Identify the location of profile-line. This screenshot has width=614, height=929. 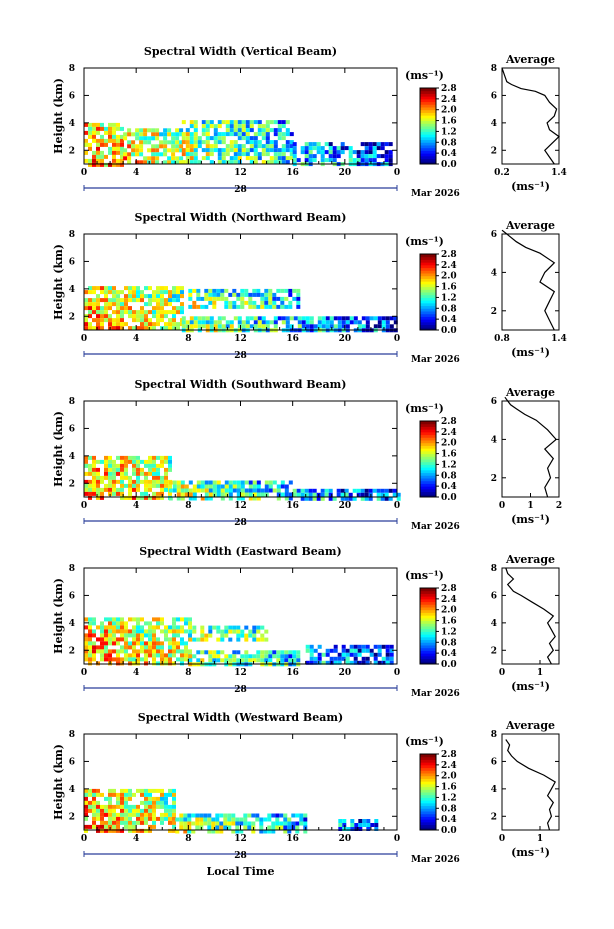
(531, 785).